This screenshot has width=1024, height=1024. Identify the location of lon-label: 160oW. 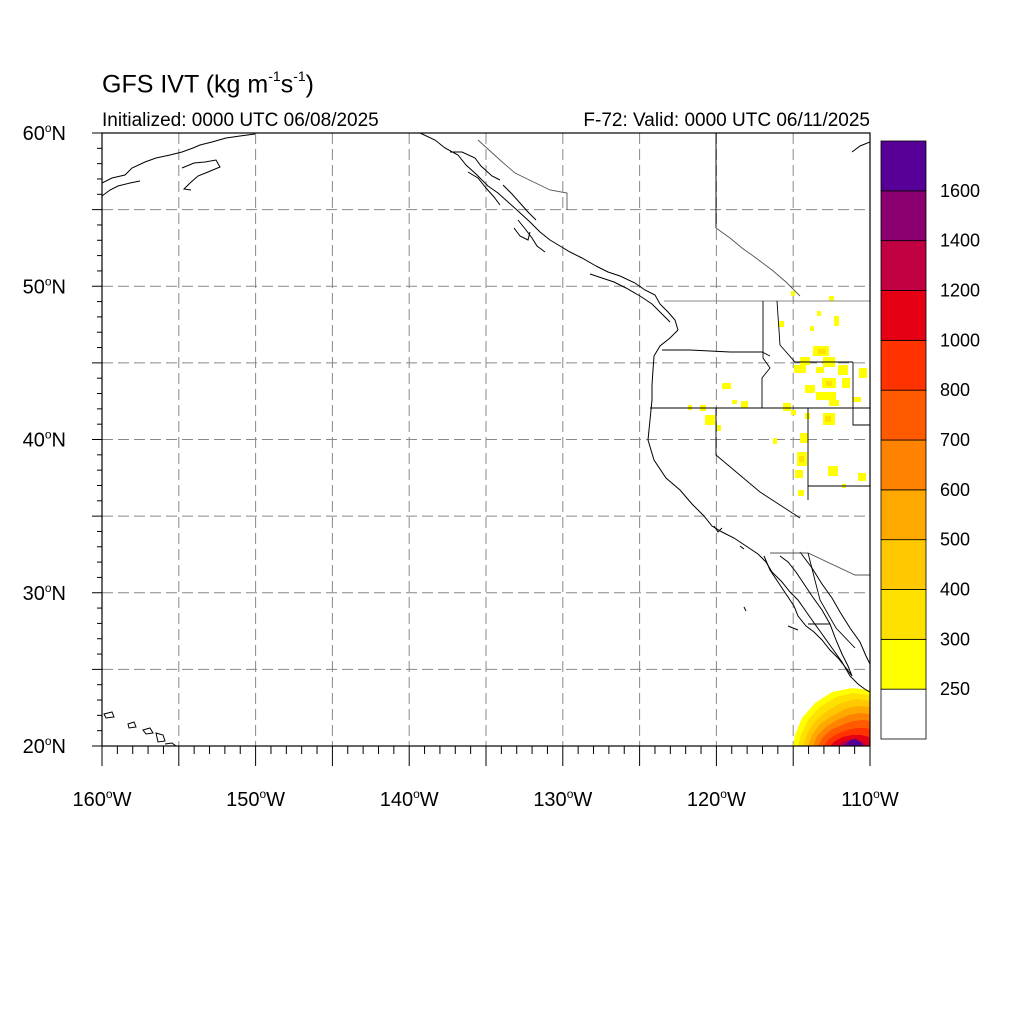
(102, 799).